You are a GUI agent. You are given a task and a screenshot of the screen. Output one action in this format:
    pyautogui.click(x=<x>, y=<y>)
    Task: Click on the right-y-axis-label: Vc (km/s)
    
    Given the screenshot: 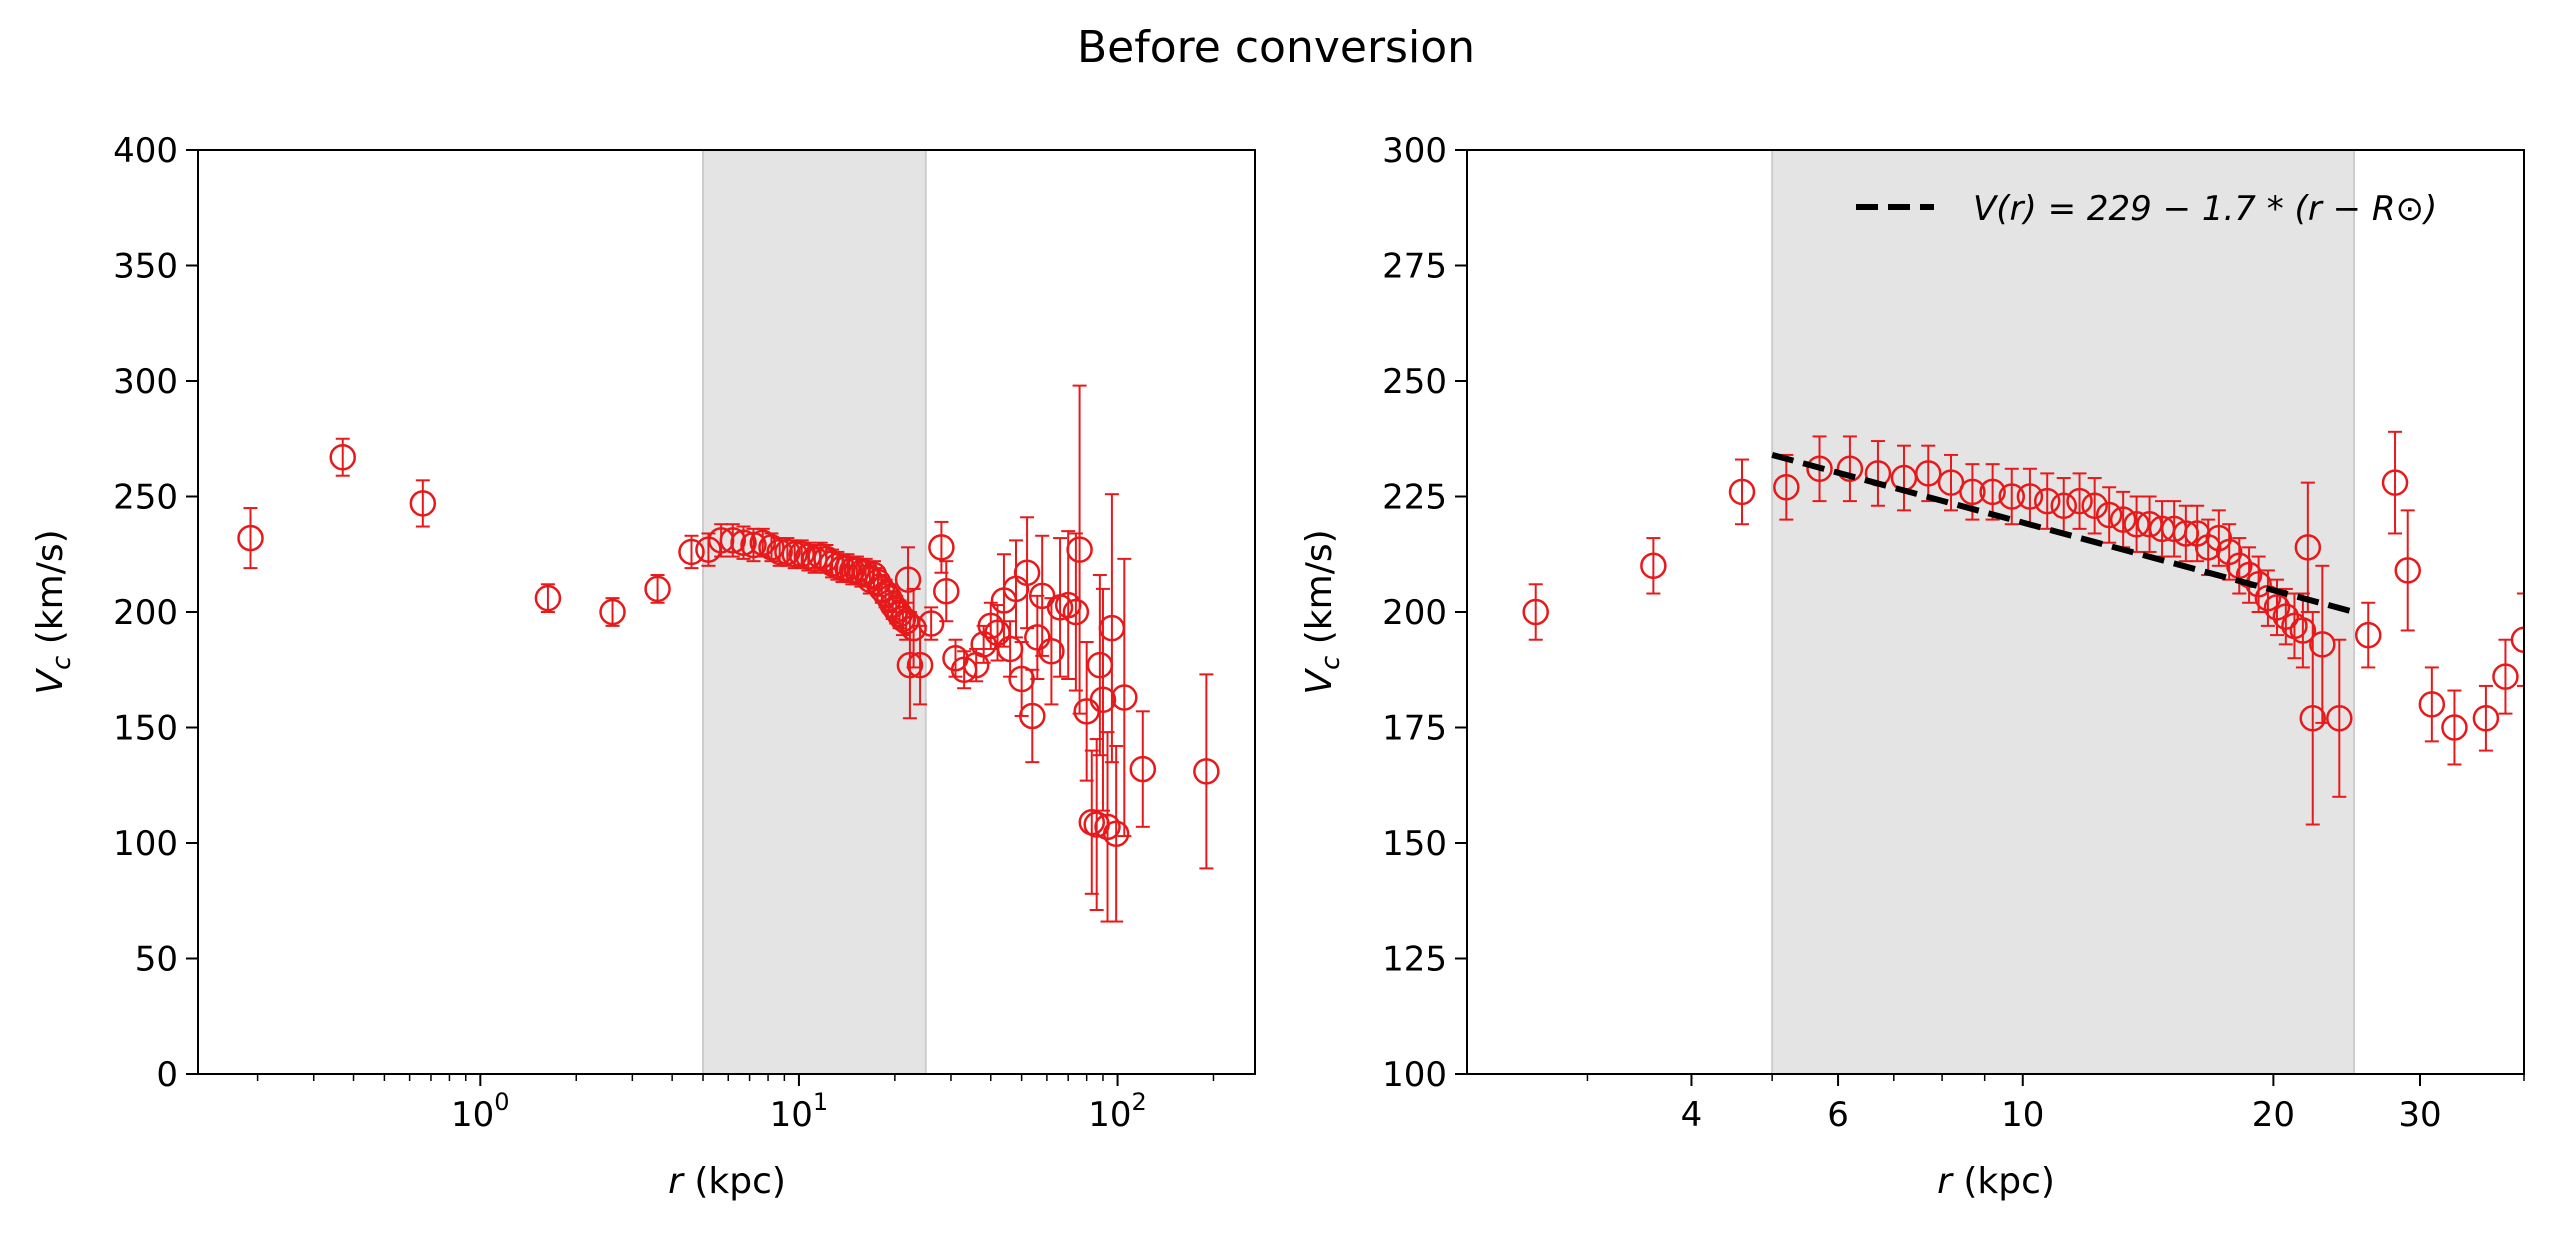 What is the action you would take?
    pyautogui.click(x=1322, y=611)
    